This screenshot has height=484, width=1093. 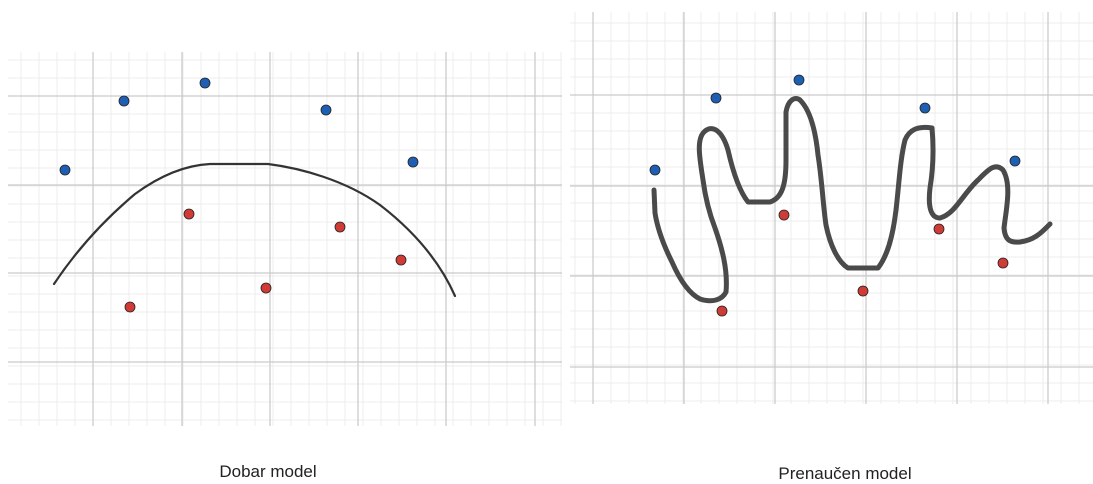 I want to click on caption-good-model: Dobar model, so click(x=268, y=471).